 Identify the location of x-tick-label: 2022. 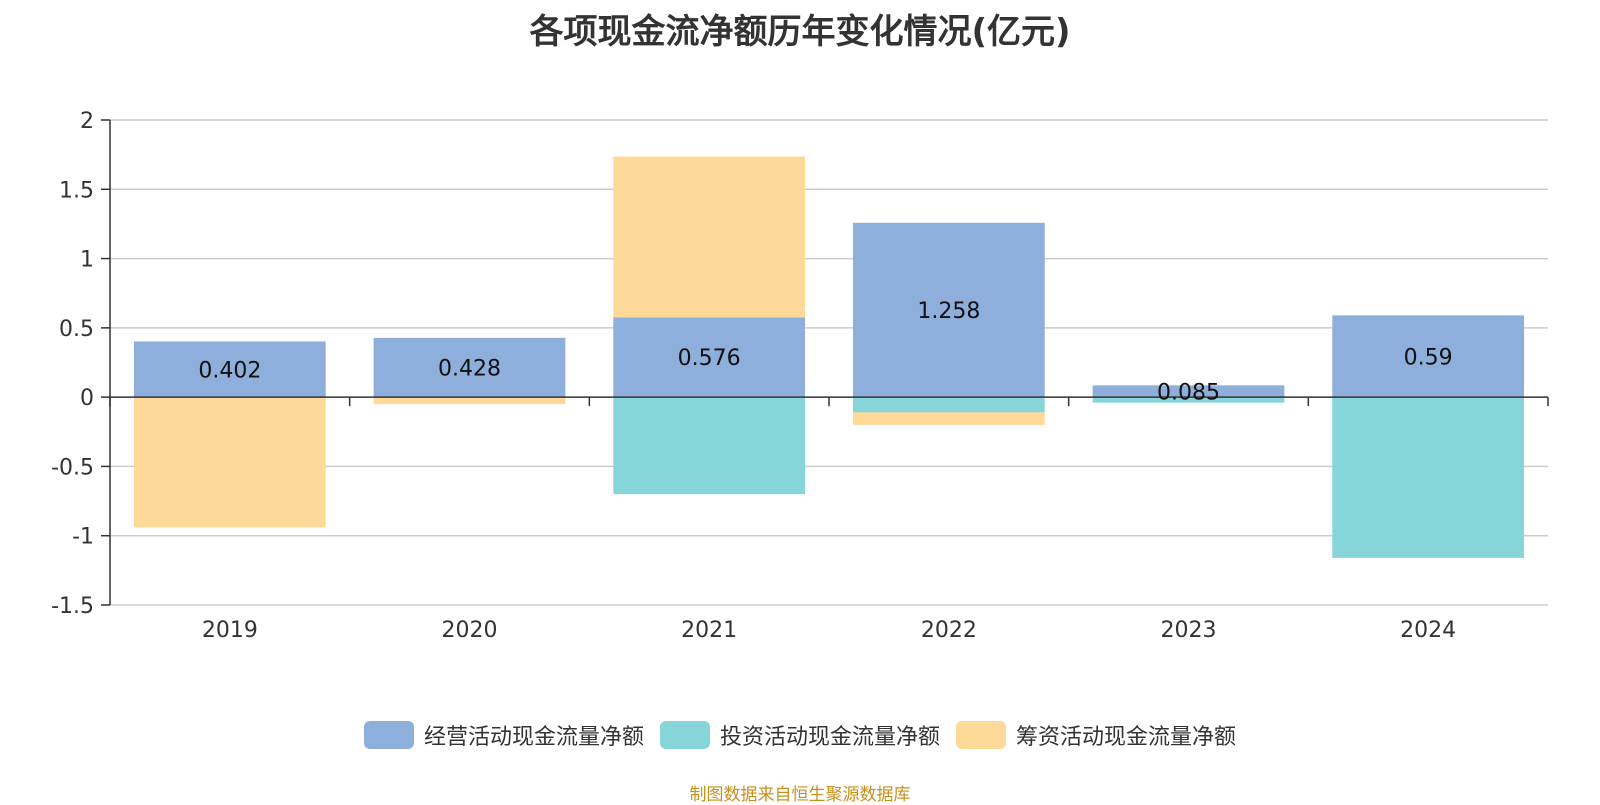
(949, 630).